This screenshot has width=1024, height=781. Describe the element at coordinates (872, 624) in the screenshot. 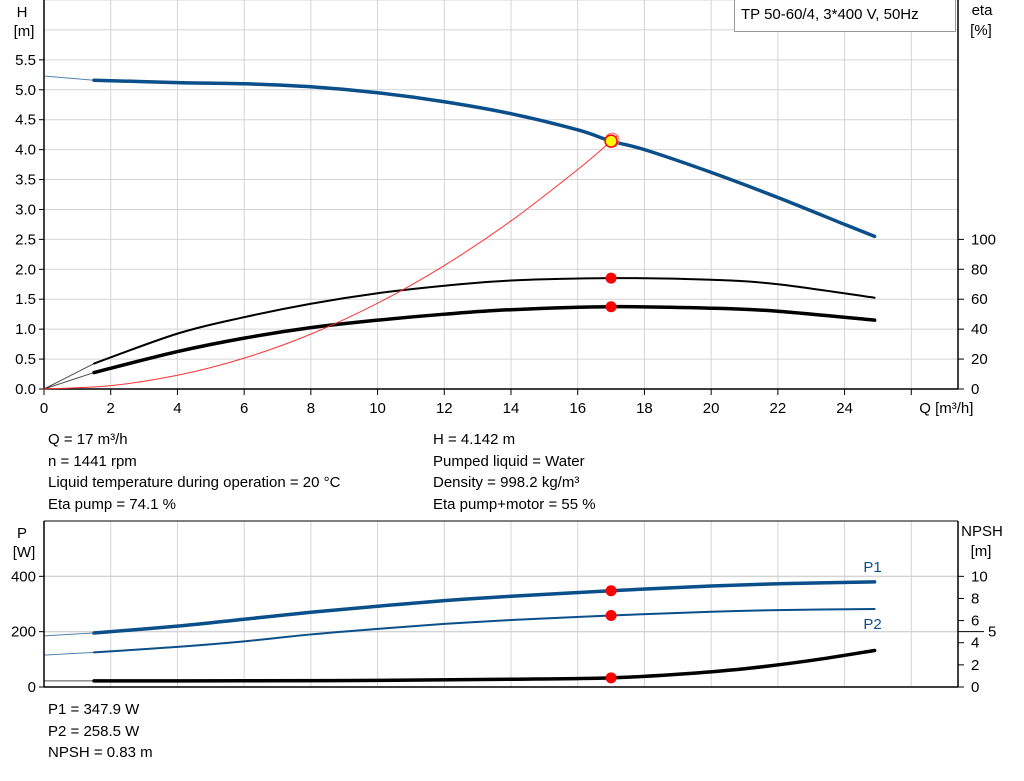

I see `series-label-P2: P2` at that location.